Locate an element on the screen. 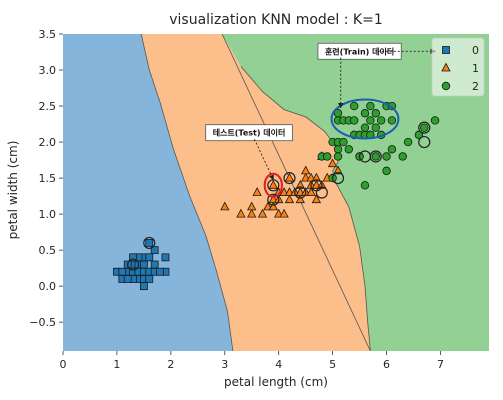 This screenshot has height=400, width=503. highlight-shapes is located at coordinates (331, 148).